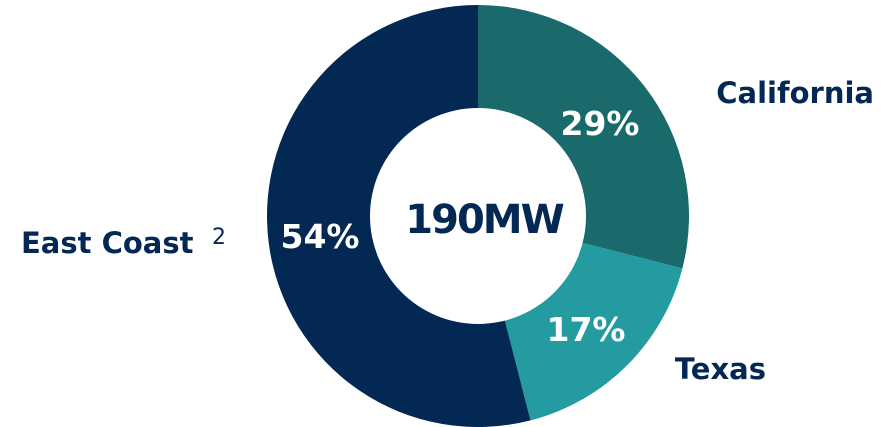 The width and height of the screenshot is (891, 427). What do you see at coordinates (720, 369) in the screenshot?
I see `category-label-texas: Texas` at bounding box center [720, 369].